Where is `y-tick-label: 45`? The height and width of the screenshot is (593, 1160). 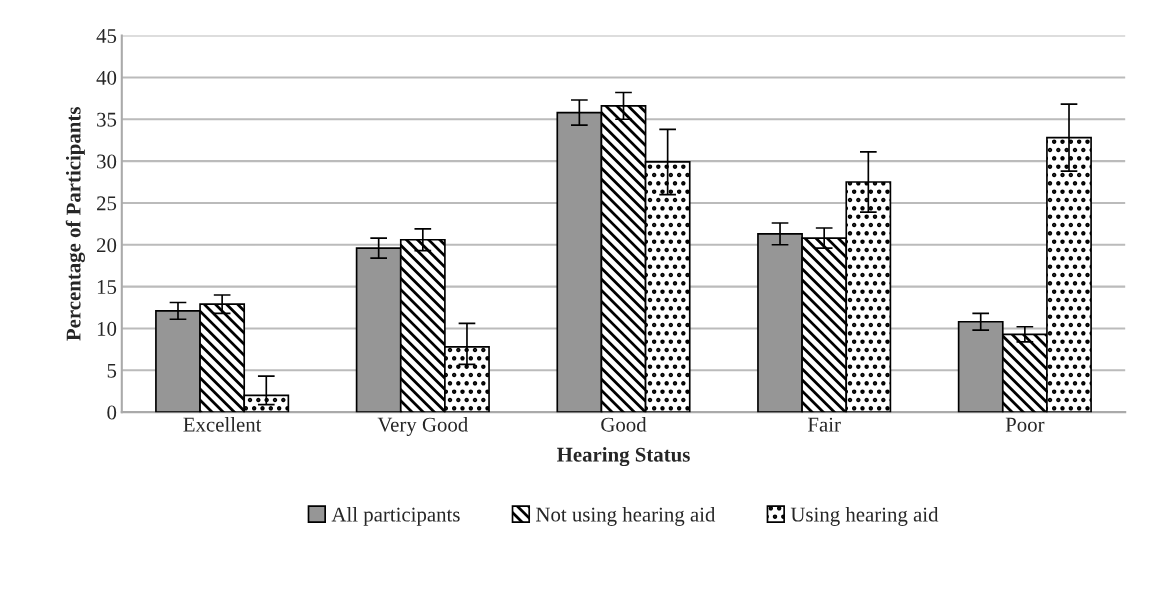 y-tick-label: 45 is located at coordinates (106, 36).